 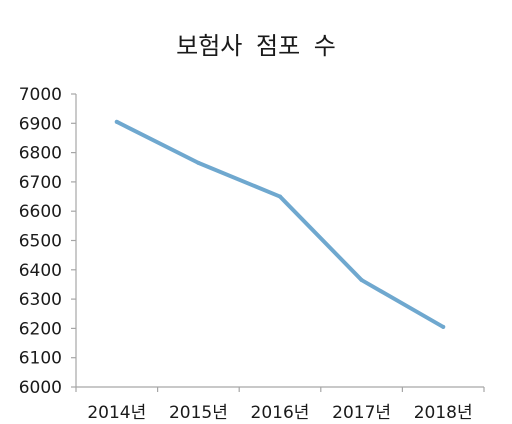 I want to click on chart-title: 보험사 점포 수, so click(x=256, y=46).